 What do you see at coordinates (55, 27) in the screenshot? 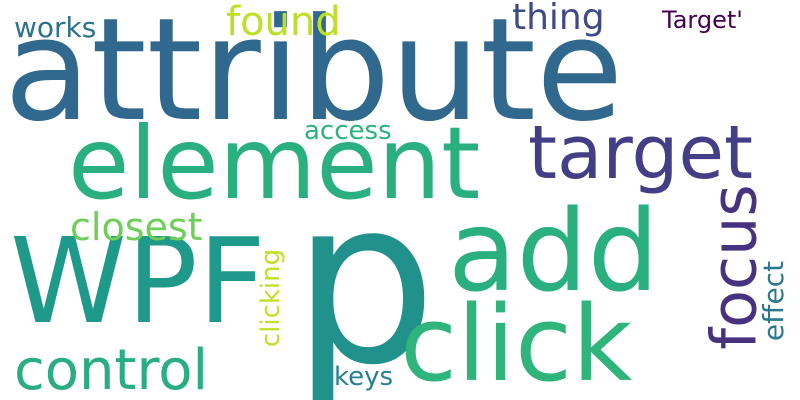
I see `word-works: works` at bounding box center [55, 27].